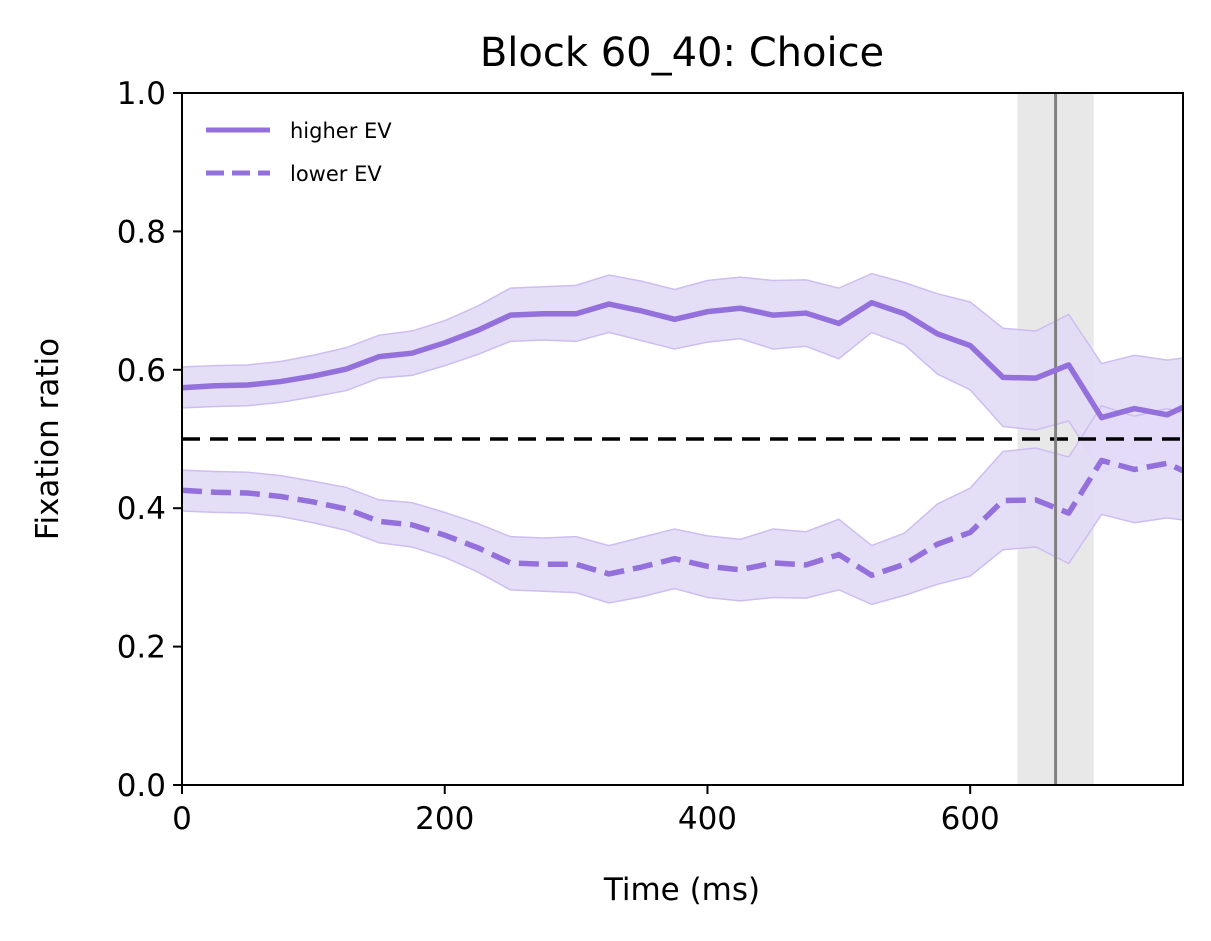 The width and height of the screenshot is (1211, 941). Describe the element at coordinates (149, 440) in the screenshot. I see `y-axis: 0.0 0.2 0.4 0.6 0.8 1.0` at that location.